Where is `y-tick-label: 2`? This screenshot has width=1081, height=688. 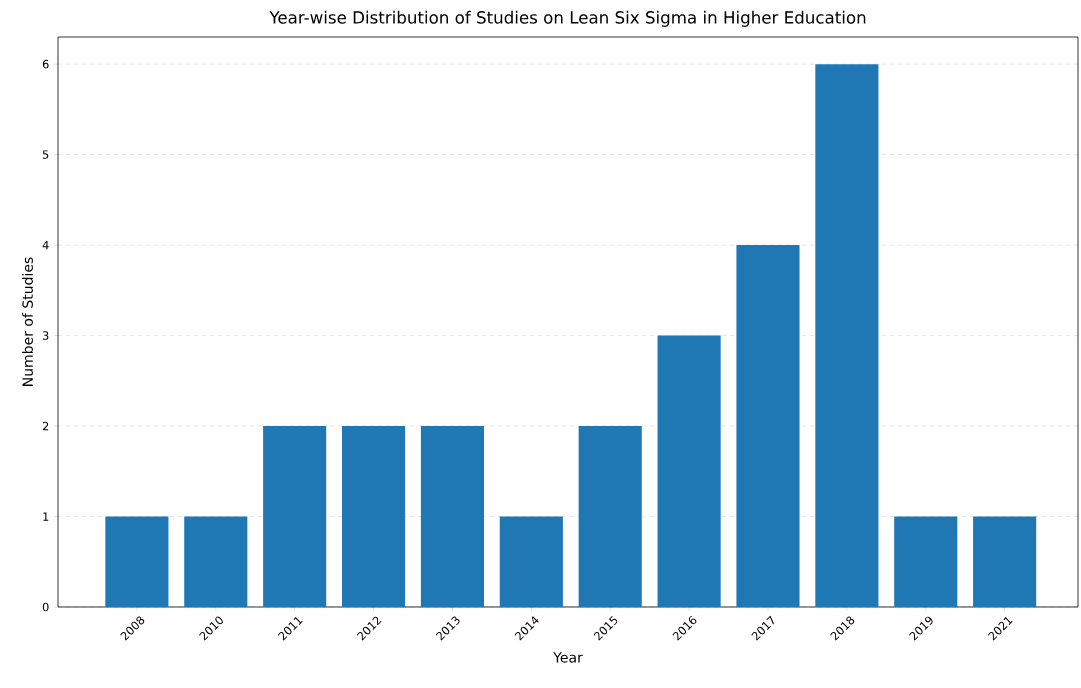 y-tick-label: 2 is located at coordinates (45, 426).